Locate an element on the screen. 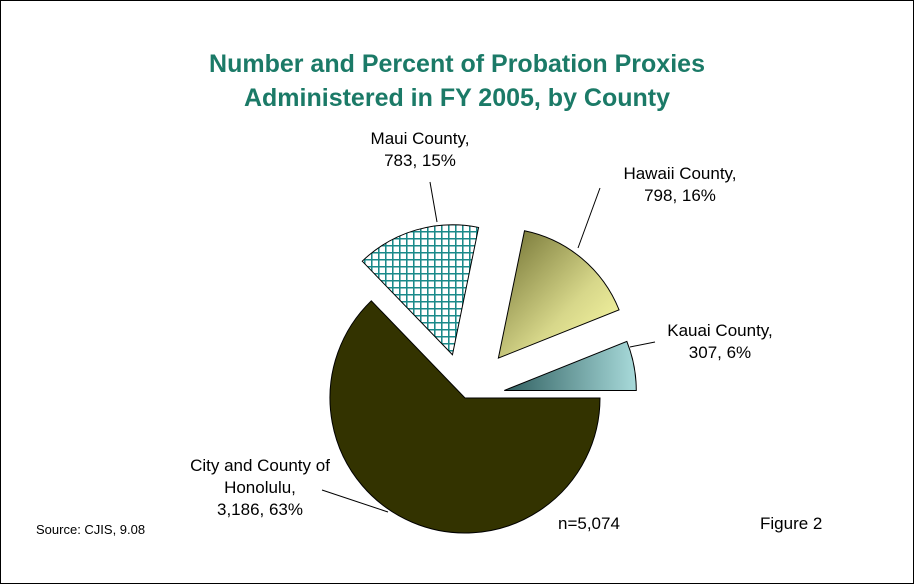 The image size is (914, 584). data-label: Maui County, 783, 15% is located at coordinates (420, 150).